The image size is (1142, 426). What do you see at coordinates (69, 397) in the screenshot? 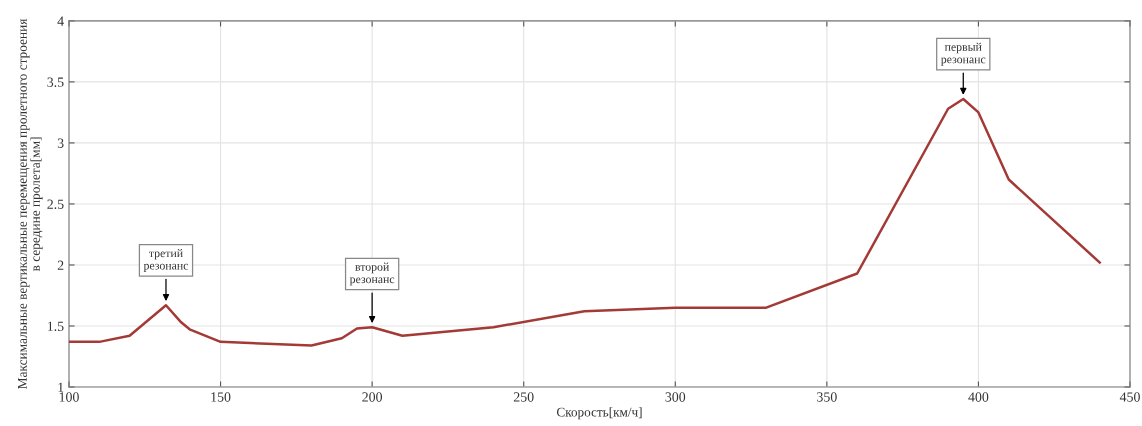
I see `x-tick-label: 100` at bounding box center [69, 397].